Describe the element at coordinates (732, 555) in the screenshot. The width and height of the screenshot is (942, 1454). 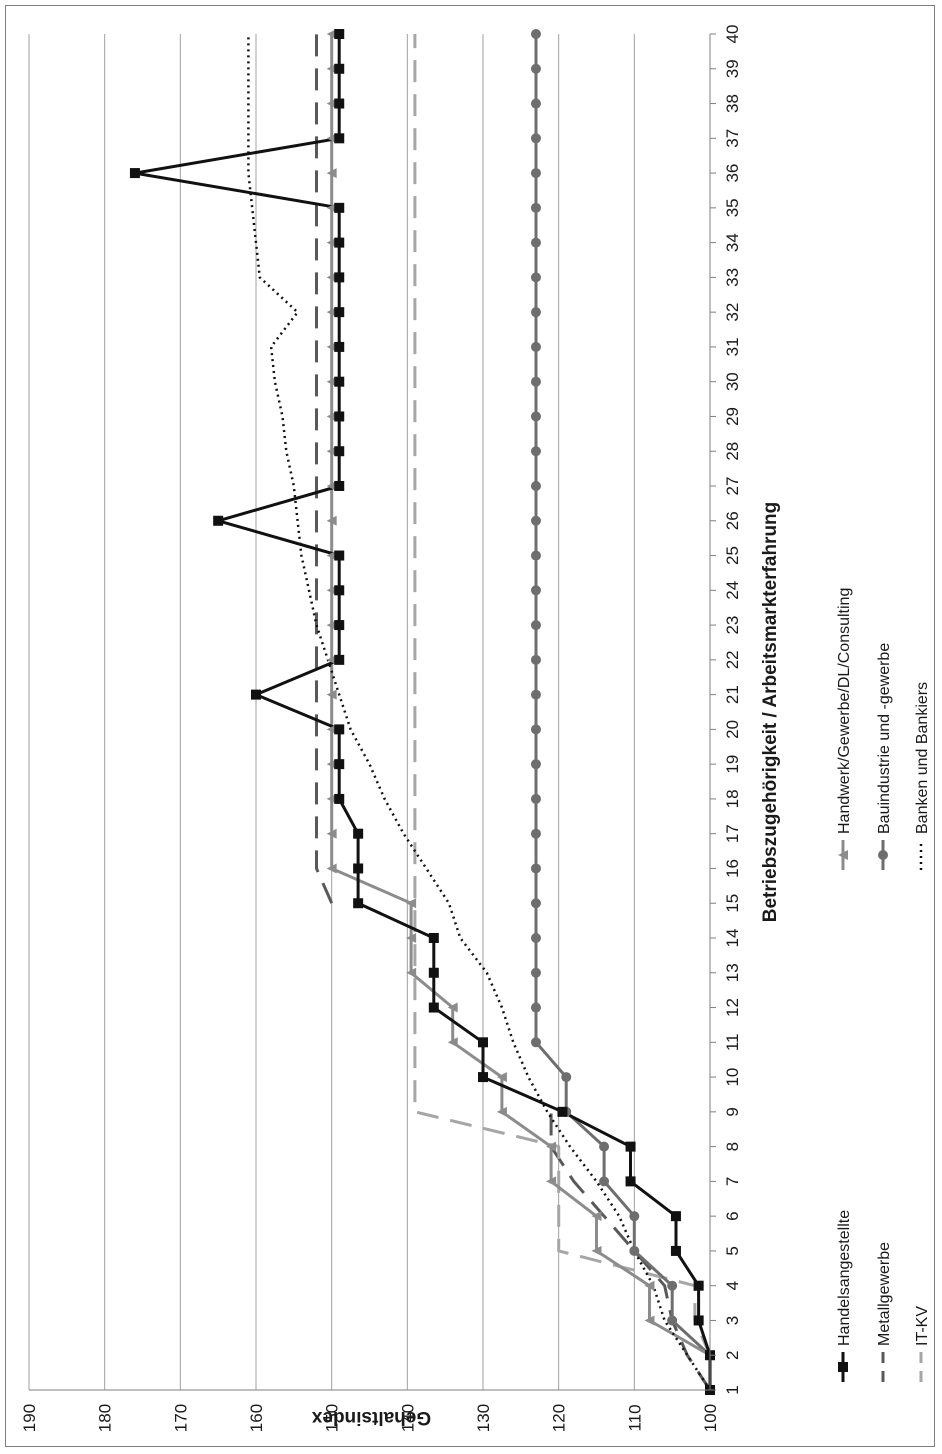
I see `category-tick-label-25: 25` at that location.